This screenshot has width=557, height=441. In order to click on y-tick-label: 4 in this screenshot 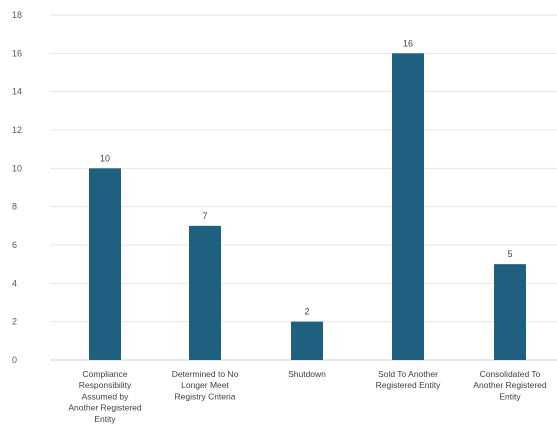, I will do `click(14, 283)`.